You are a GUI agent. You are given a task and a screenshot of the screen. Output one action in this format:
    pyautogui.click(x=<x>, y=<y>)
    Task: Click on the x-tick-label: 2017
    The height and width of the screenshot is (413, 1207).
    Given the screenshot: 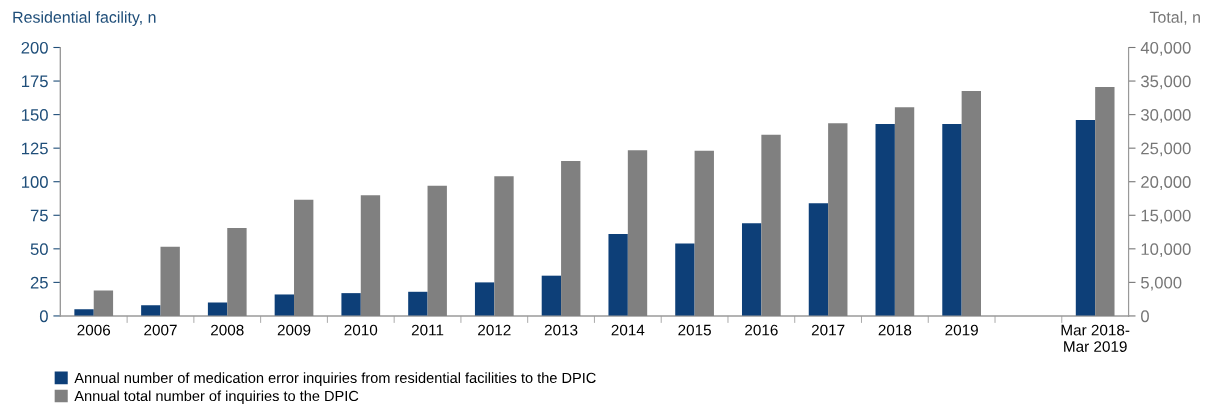 What is the action you would take?
    pyautogui.click(x=828, y=330)
    